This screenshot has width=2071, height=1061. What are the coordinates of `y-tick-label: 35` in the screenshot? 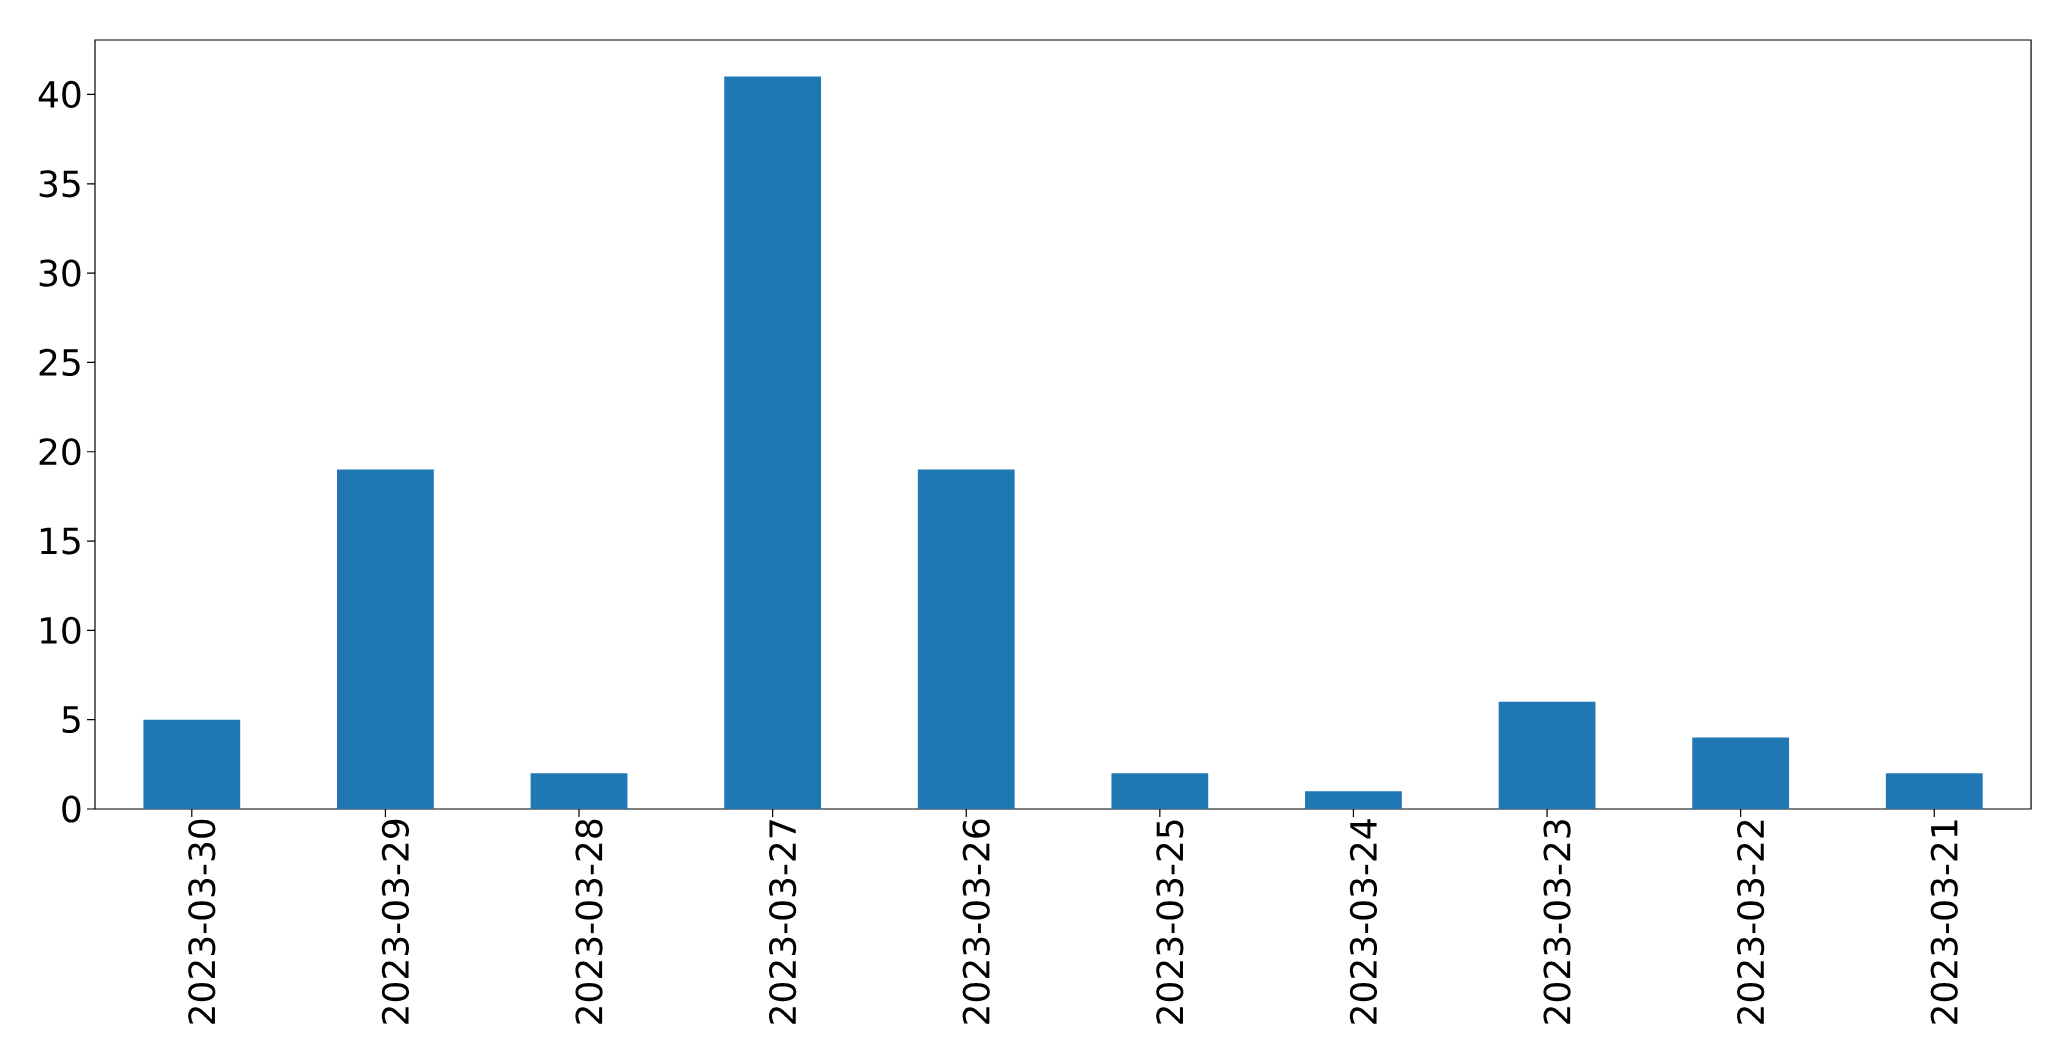 It's located at (59, 184).